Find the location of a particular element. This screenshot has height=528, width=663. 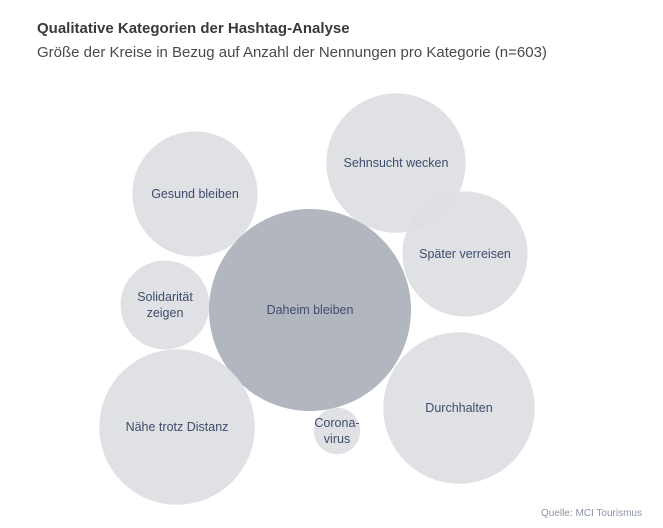

bubble-daheim-bleiben-label: Daheim bleiben is located at coordinates (310, 310).